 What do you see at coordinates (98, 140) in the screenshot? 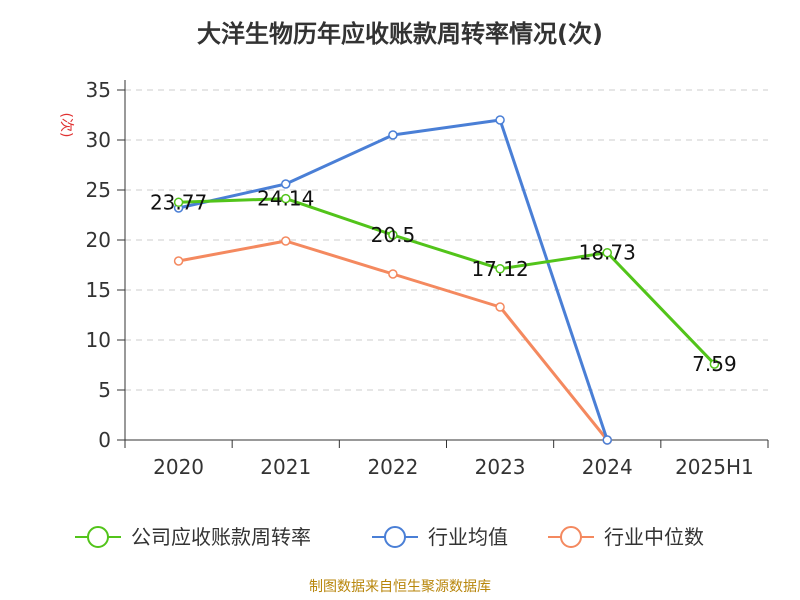
I see `y-tick-label: 30` at bounding box center [98, 140].